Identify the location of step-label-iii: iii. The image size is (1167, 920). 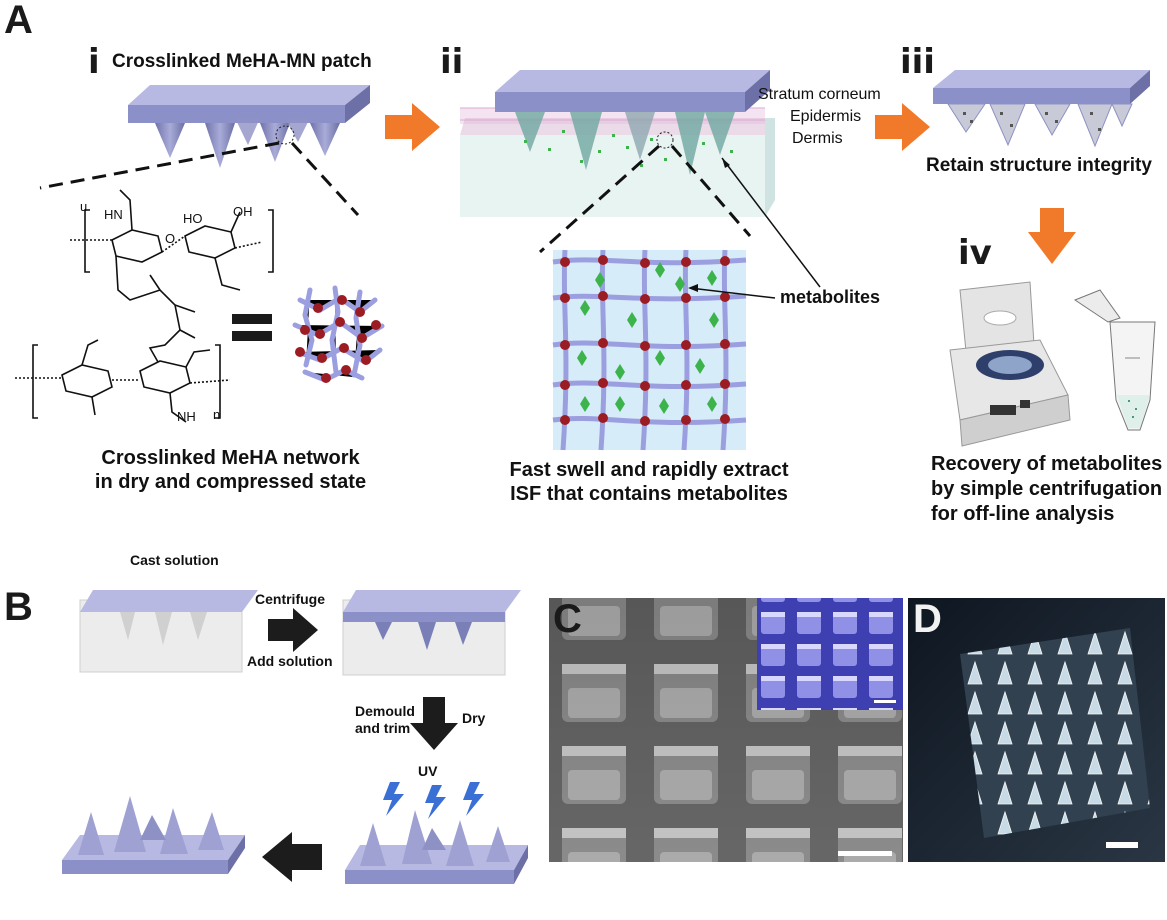
(917, 62).